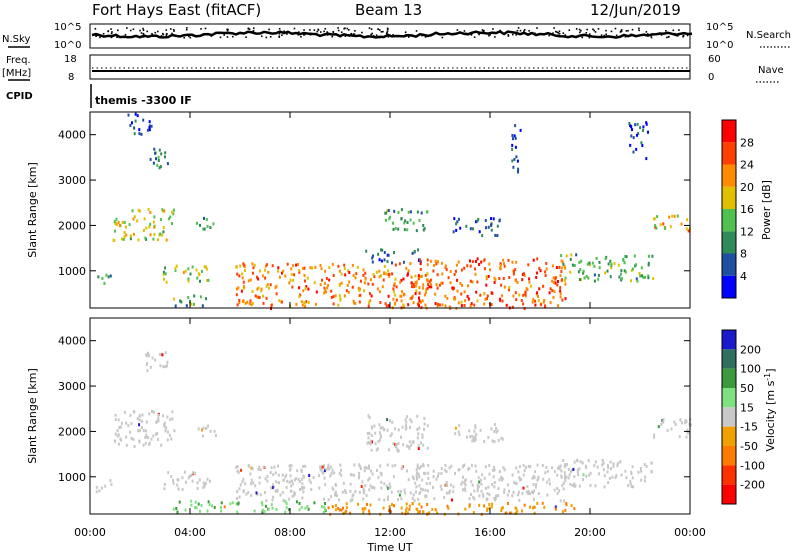  Describe the element at coordinates (729, 197) in the screenshot. I see `power-colorbar-segment` at that location.